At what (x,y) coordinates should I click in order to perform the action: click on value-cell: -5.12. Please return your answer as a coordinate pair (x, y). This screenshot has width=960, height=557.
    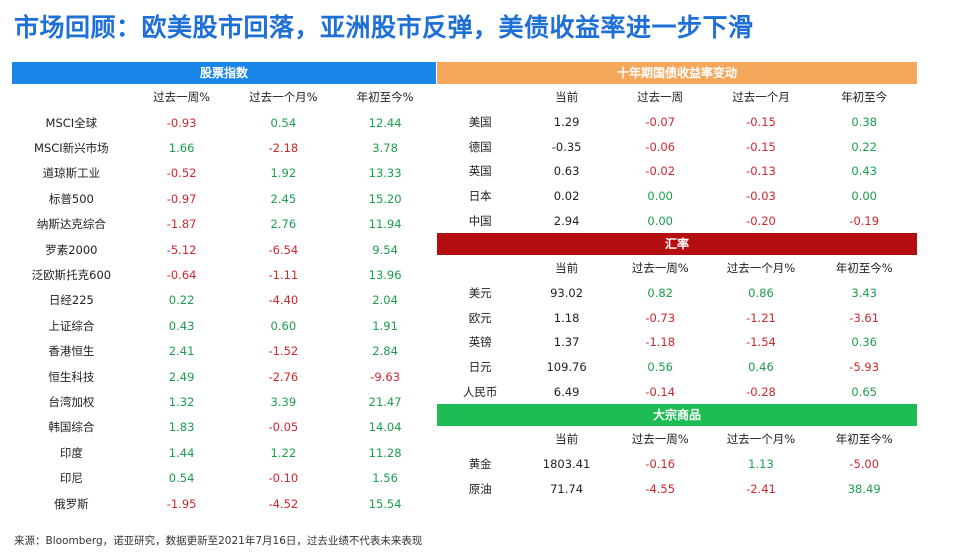
    Looking at the image, I should click on (181, 249).